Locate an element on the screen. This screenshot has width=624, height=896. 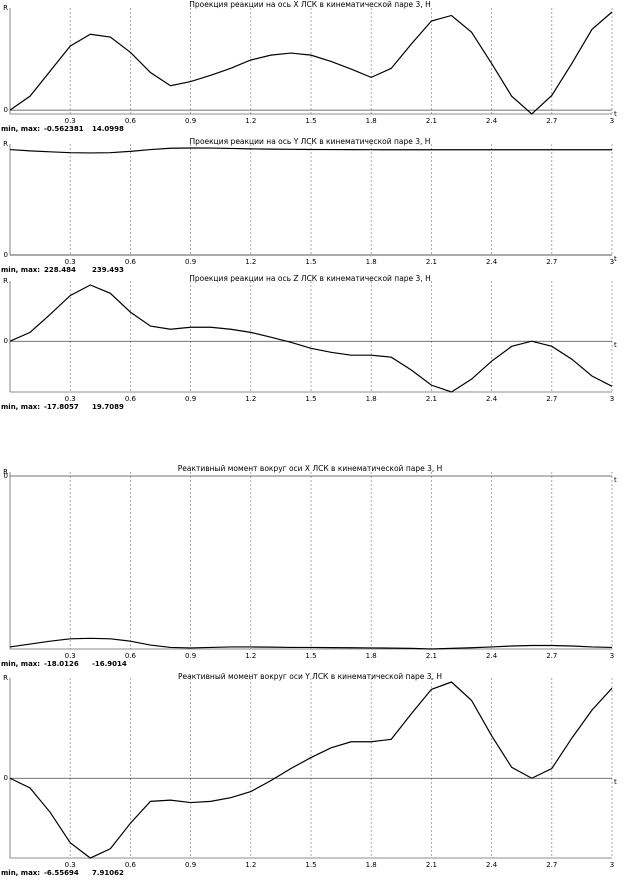
min-value: -0.562381 is located at coordinates (64, 129).